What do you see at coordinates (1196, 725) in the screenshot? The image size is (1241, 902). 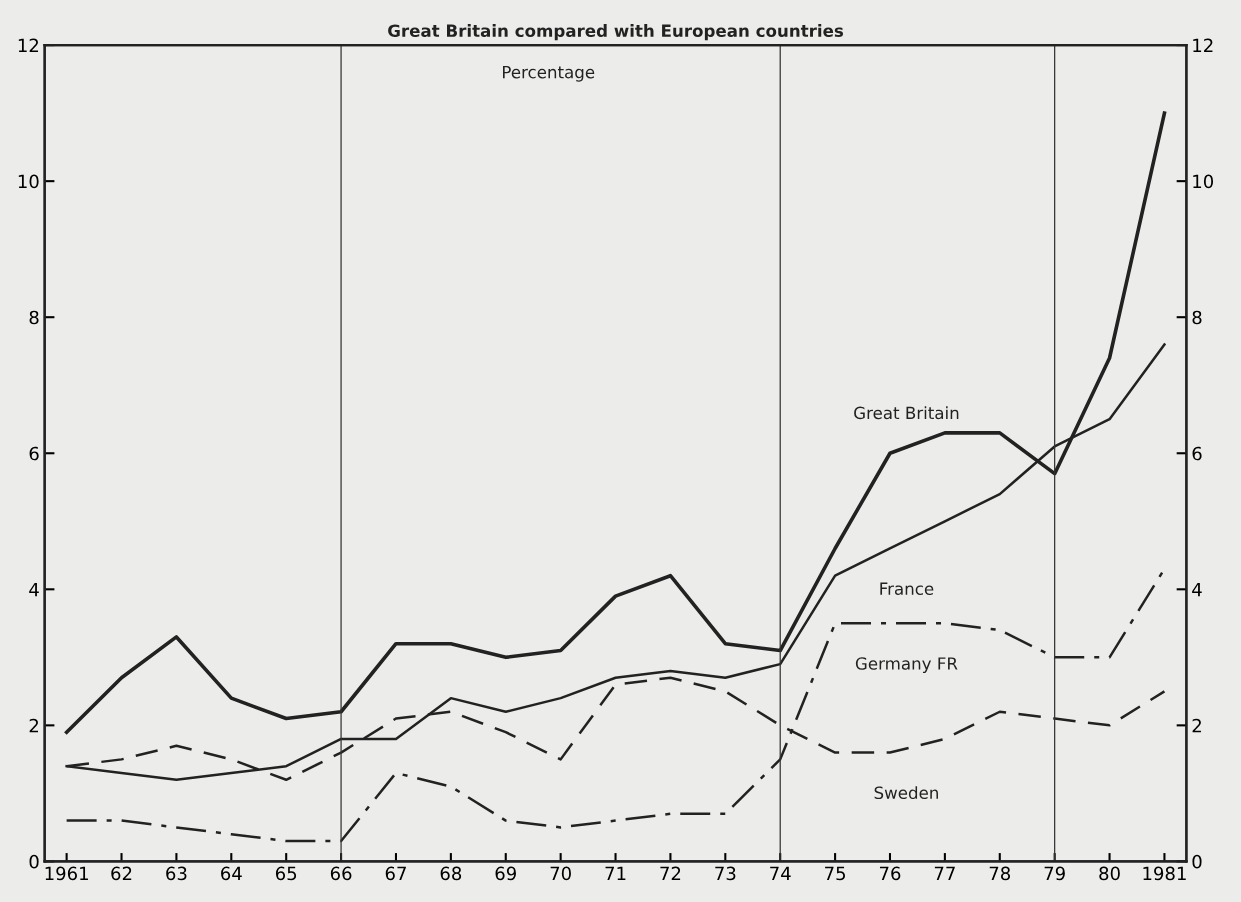 I see `y2-tick-label: 2` at bounding box center [1196, 725].